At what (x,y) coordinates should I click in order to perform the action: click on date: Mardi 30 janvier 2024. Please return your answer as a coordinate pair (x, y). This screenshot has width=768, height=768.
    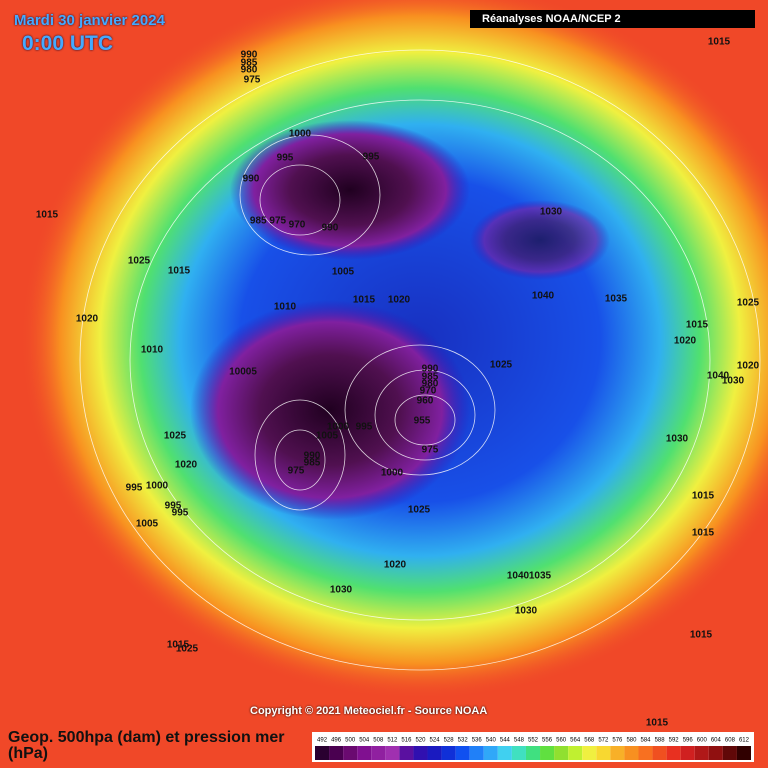
    Looking at the image, I should click on (89, 20).